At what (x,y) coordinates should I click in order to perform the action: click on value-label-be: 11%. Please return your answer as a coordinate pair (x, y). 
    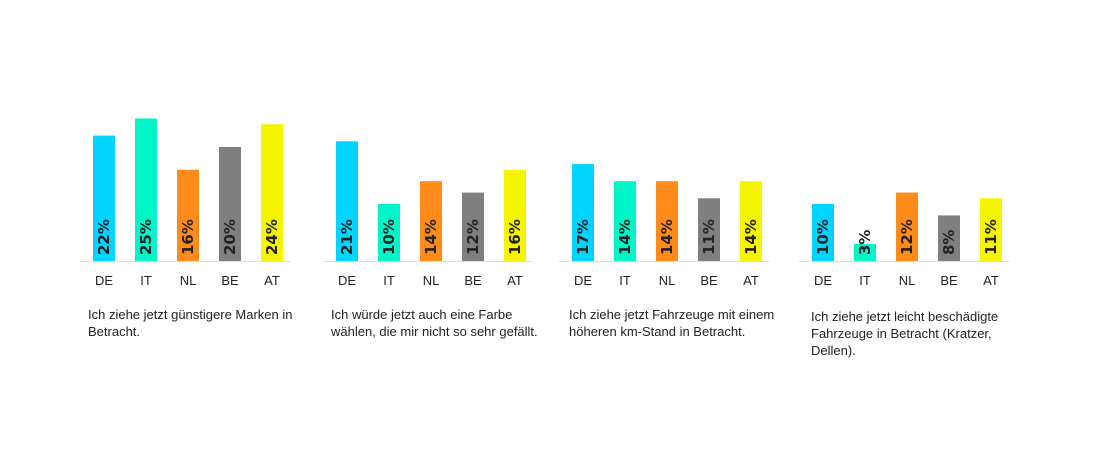
    Looking at the image, I should click on (709, 237).